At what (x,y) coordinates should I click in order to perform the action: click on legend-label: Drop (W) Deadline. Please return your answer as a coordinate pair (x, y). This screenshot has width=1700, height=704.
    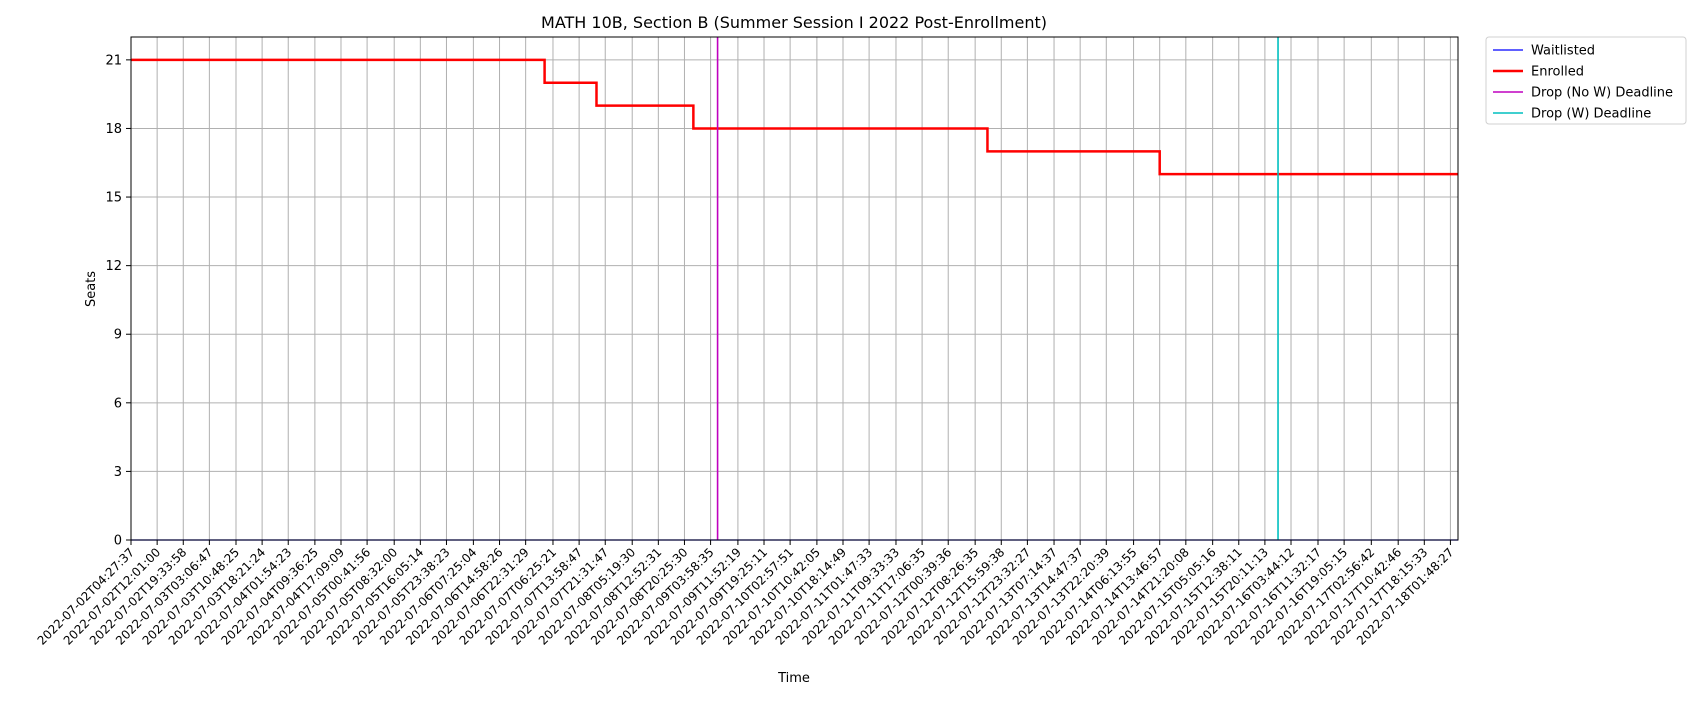
    Looking at the image, I should click on (1591, 114).